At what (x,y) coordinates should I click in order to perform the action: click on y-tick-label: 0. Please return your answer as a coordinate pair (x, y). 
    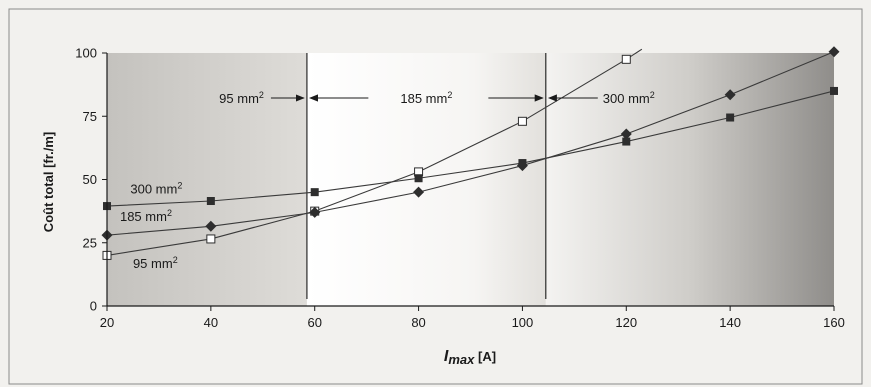
    Looking at the image, I should click on (93, 306).